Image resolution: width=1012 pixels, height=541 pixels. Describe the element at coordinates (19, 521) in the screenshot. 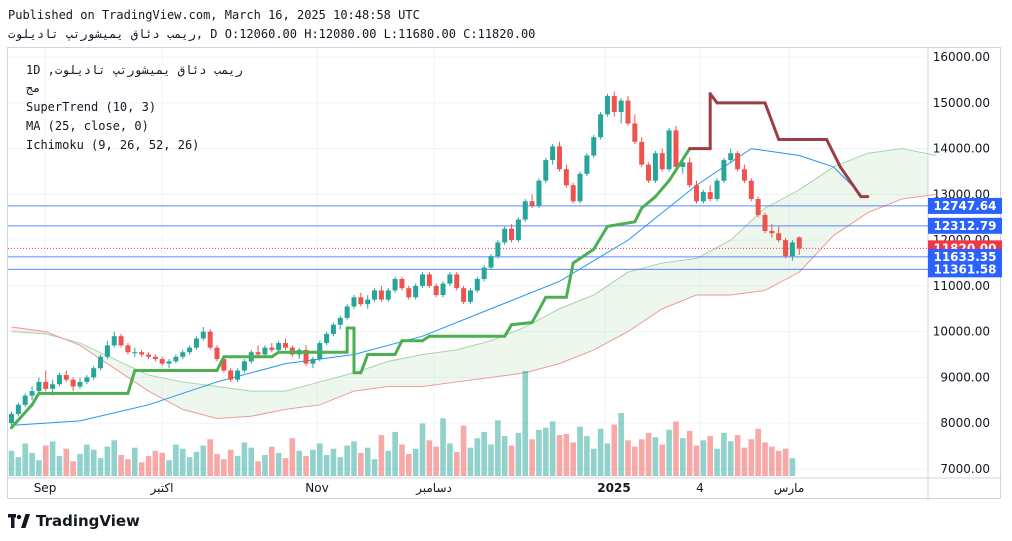

I see `tradingview-logo-icon` at that location.